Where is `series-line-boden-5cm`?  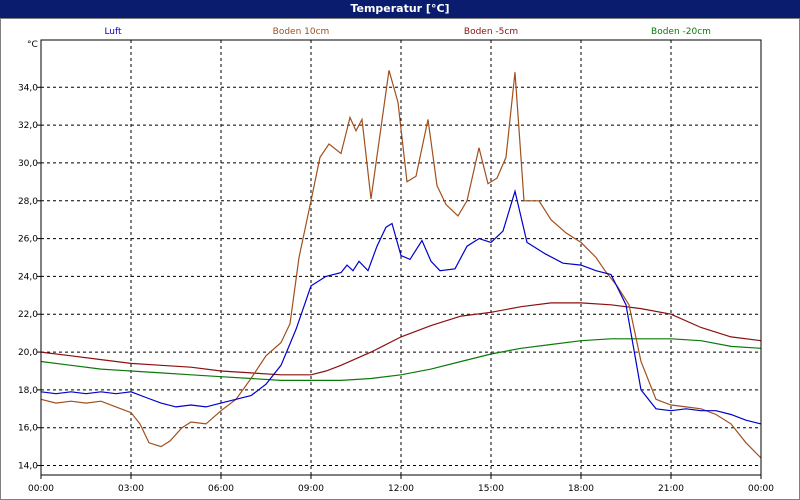
series-line-boden-5cm is located at coordinates (401, 339).